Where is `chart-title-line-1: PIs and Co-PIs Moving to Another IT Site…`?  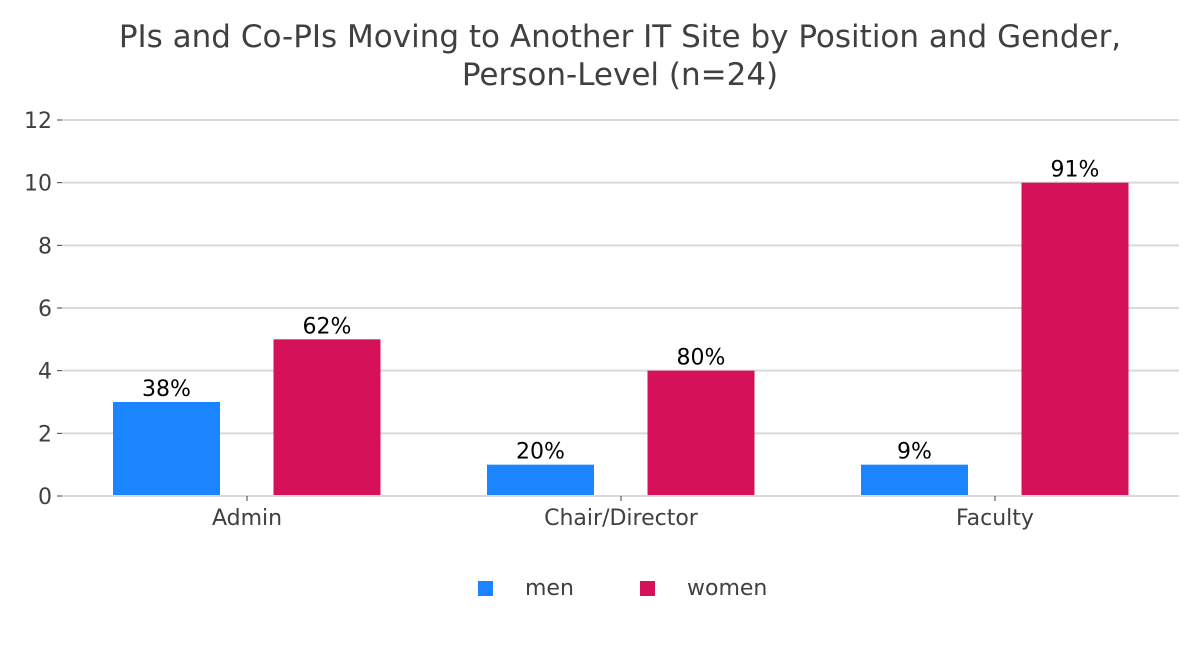 chart-title-line-1: PIs and Co-PIs Moving to Another IT Site… is located at coordinates (620, 37).